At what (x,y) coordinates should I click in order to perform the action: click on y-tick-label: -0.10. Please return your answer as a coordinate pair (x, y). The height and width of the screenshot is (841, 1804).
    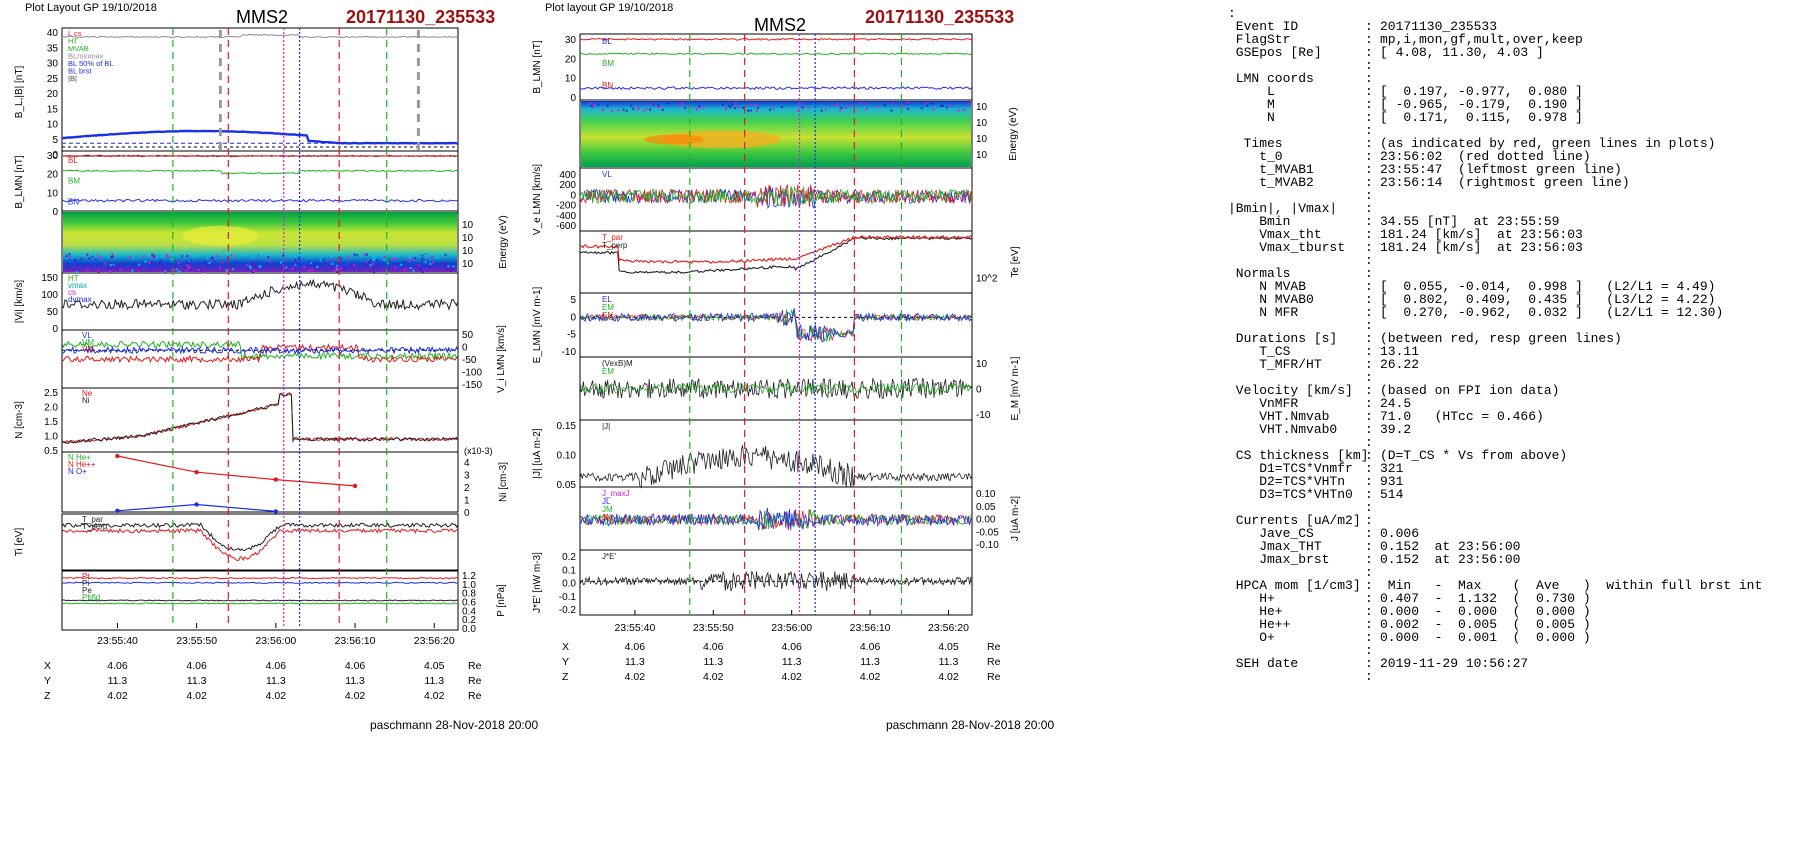
    Looking at the image, I should click on (987, 545).